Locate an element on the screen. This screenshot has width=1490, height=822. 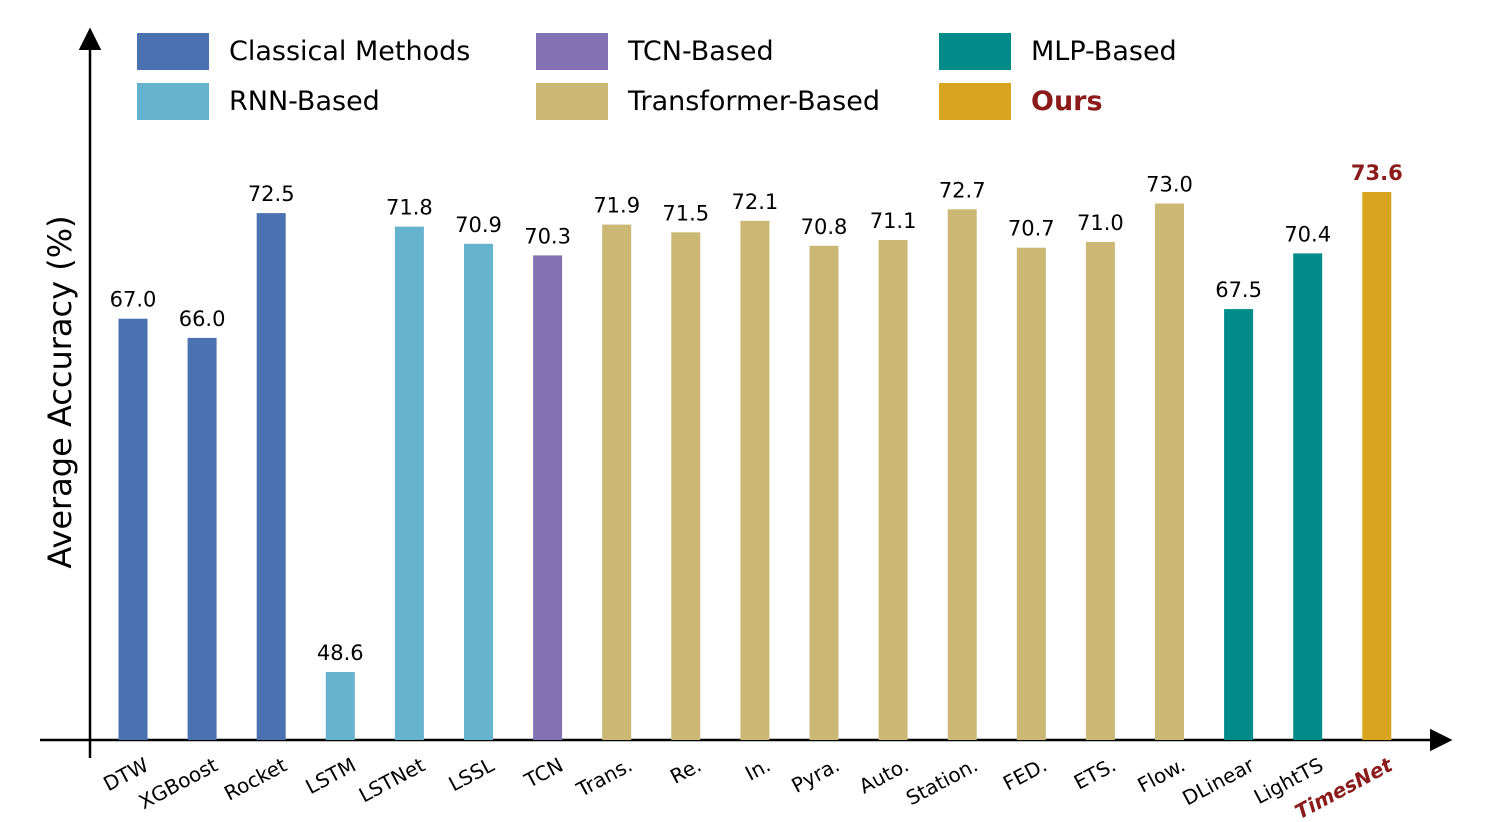
bar-rocket is located at coordinates (271, 477).